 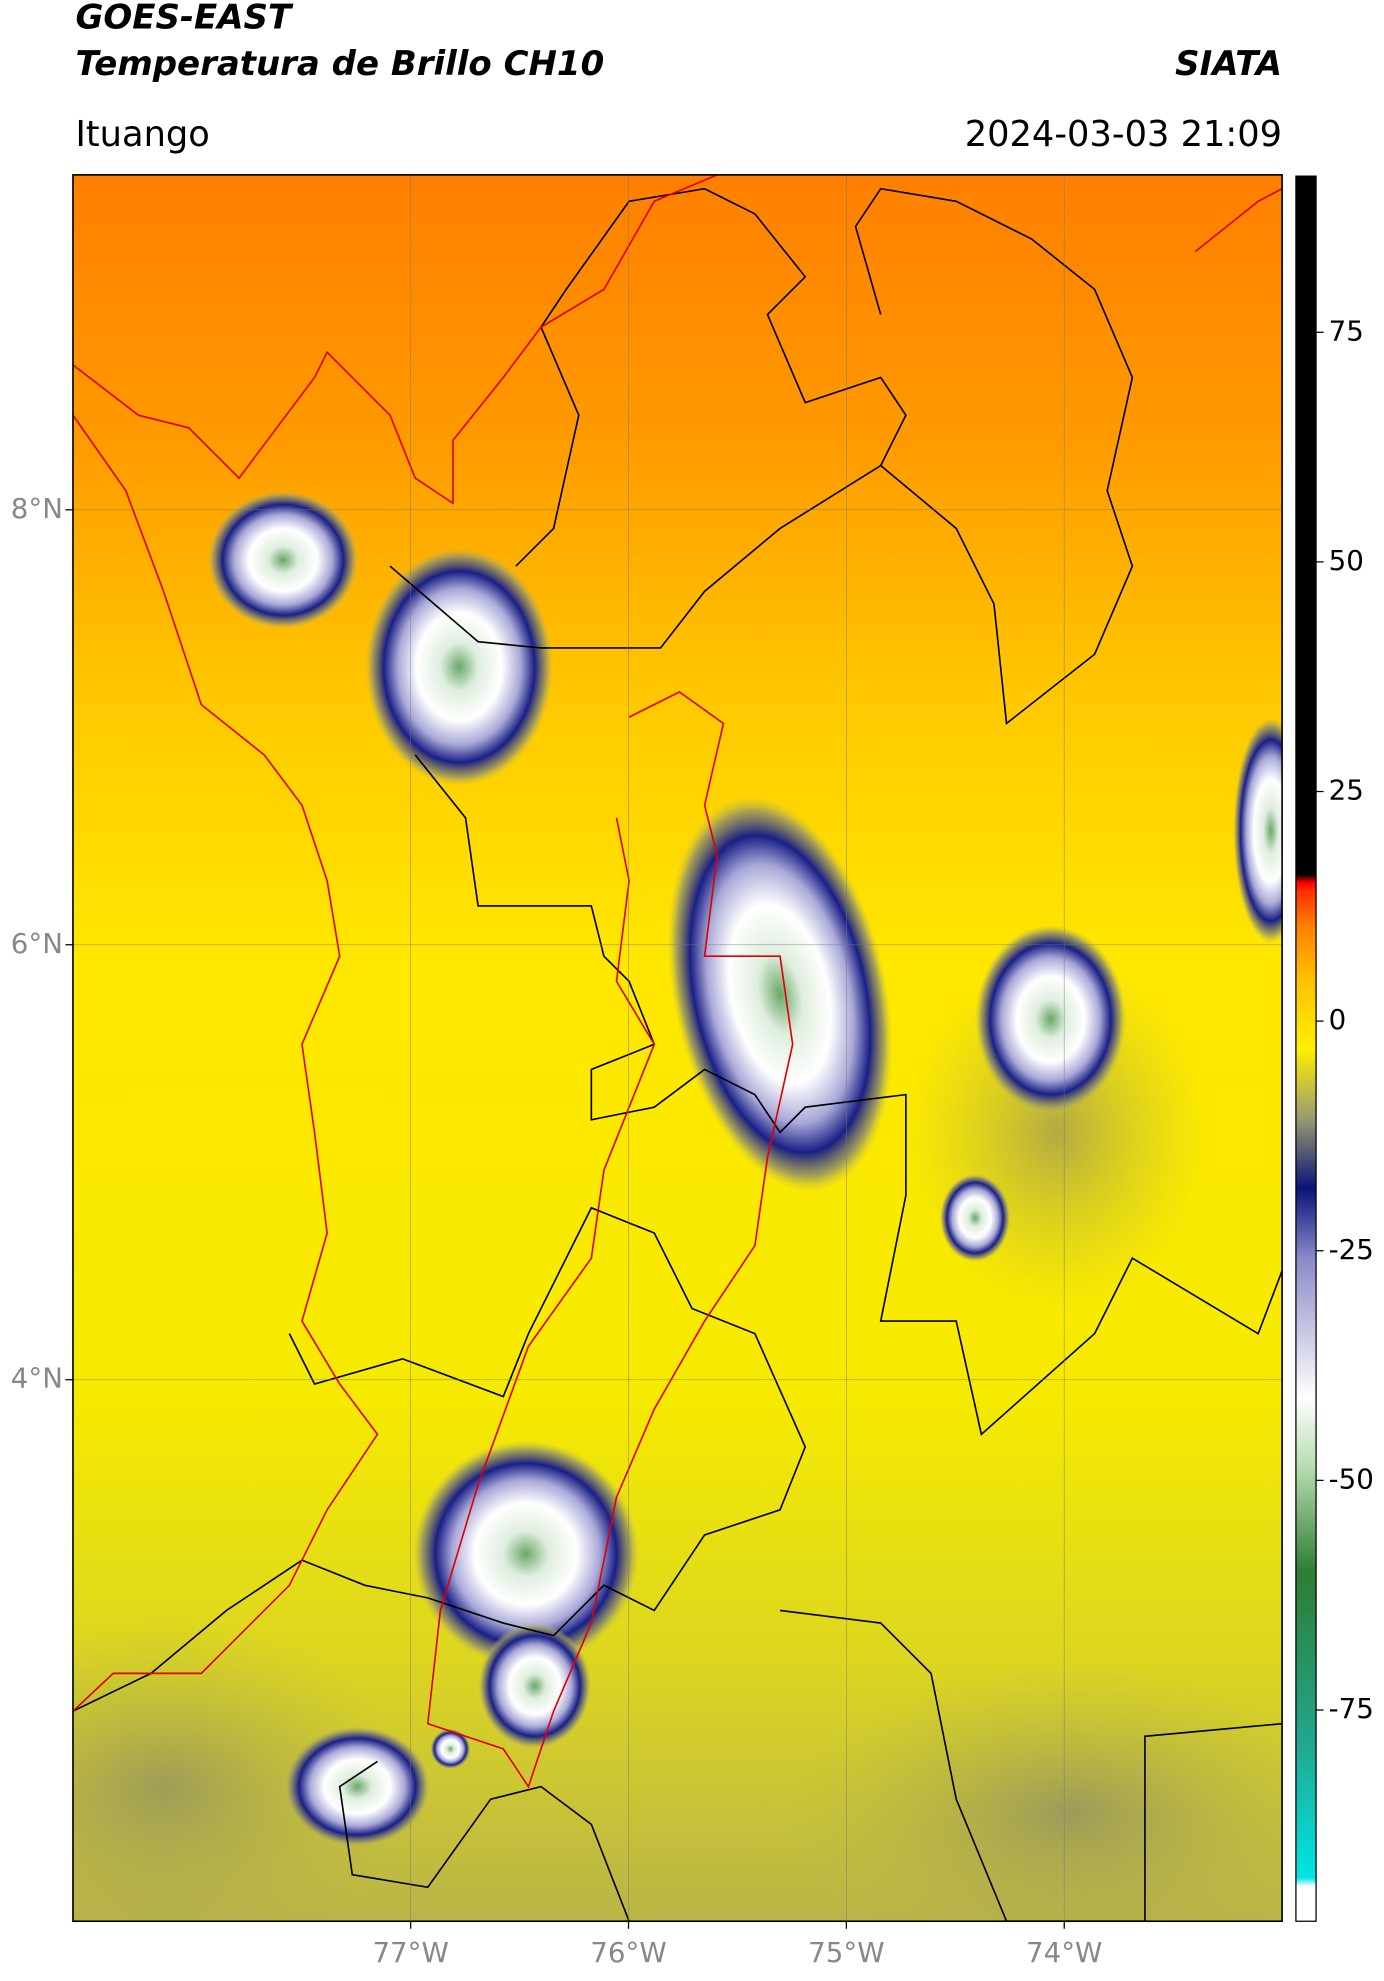 What do you see at coordinates (1346, 790) in the screenshot?
I see `colorbar-tick-label: 25` at bounding box center [1346, 790].